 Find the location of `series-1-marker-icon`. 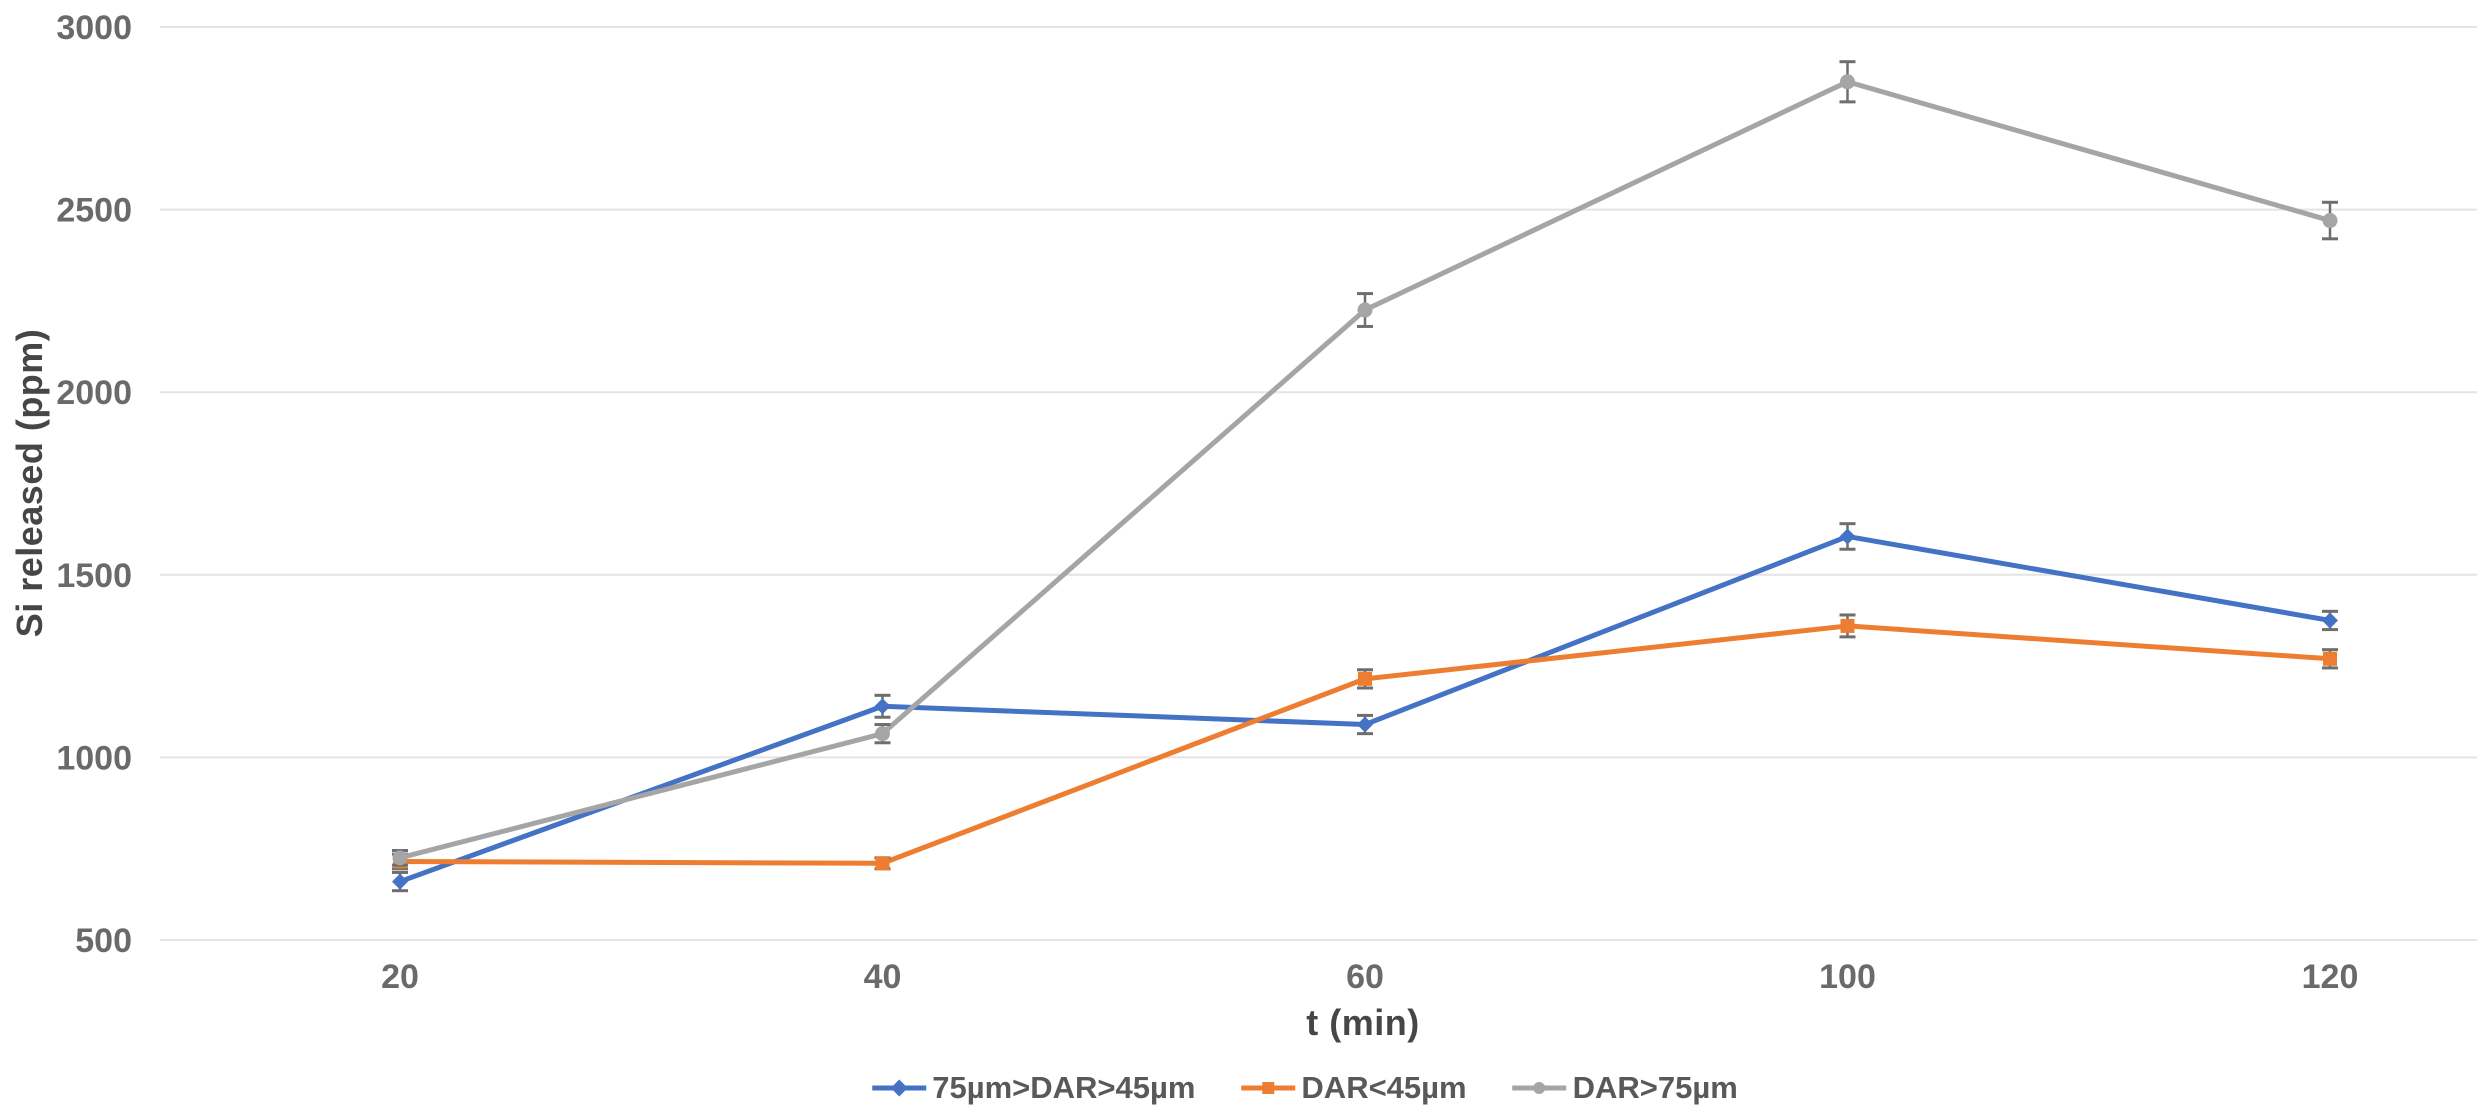

series-1-marker-icon is located at coordinates (899, 1088).